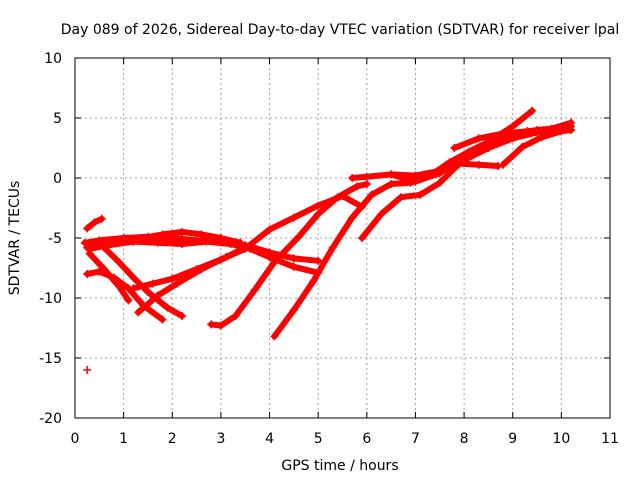 This screenshot has height=480, width=640. I want to click on y-tick-label: -15, so click(50, 359).